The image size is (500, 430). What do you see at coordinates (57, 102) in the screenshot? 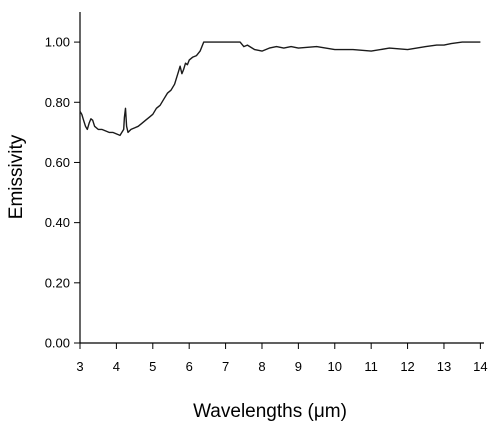
I see `y-tick-label: 0.80` at bounding box center [57, 102].